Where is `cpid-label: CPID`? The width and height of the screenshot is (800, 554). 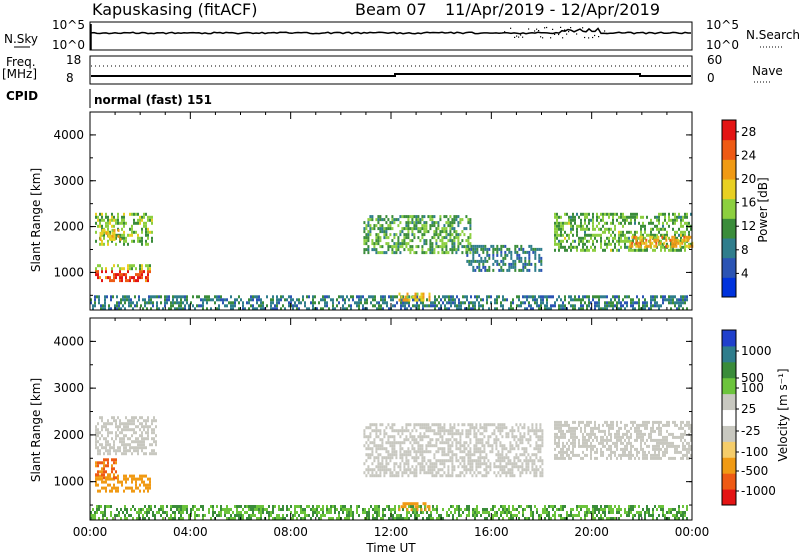 cpid-label: CPID is located at coordinates (22, 96).